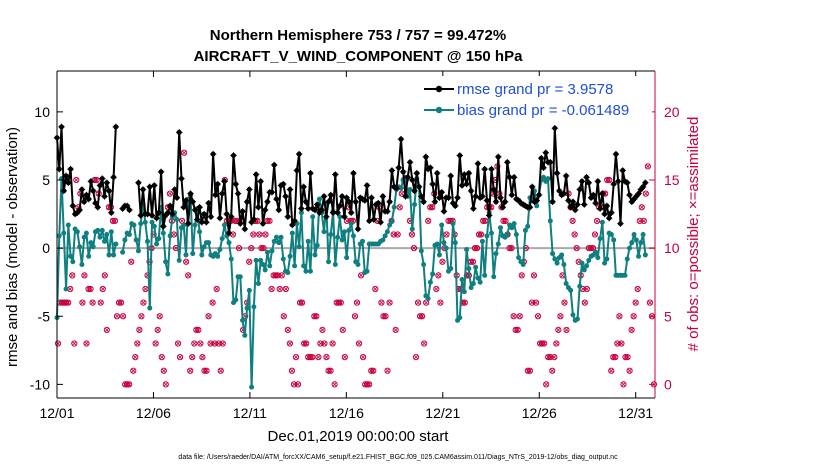  What do you see at coordinates (12, 247) in the screenshot?
I see `y-axis-label-left: rmse and bias (model - observation)` at bounding box center [12, 247].